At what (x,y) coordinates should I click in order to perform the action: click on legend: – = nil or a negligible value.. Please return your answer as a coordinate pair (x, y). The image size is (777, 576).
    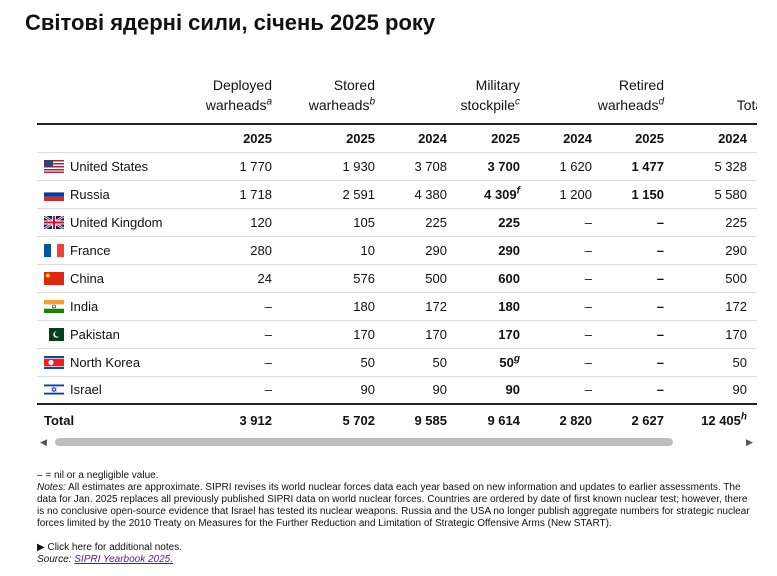
    Looking at the image, I should click on (98, 475).